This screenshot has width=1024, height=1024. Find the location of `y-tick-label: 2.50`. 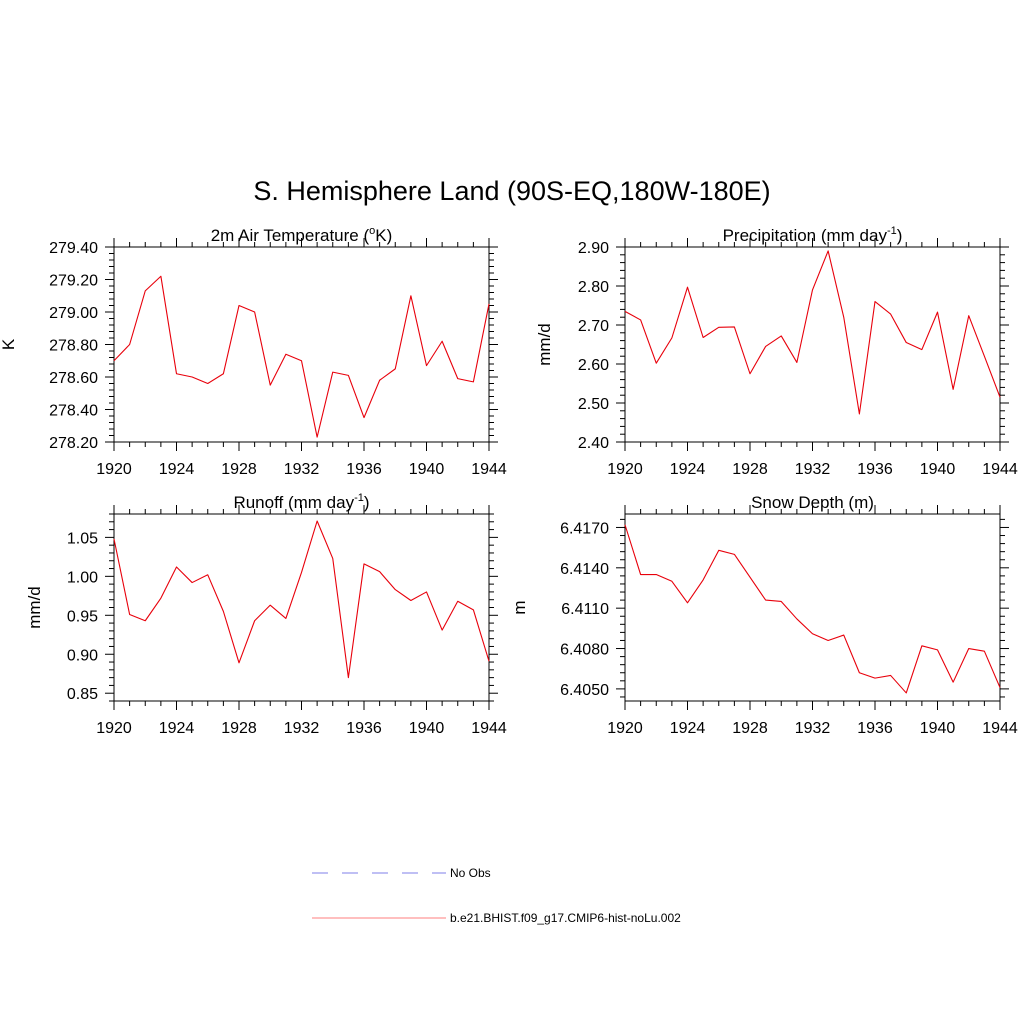

y-tick-label: 2.50 is located at coordinates (593, 404).